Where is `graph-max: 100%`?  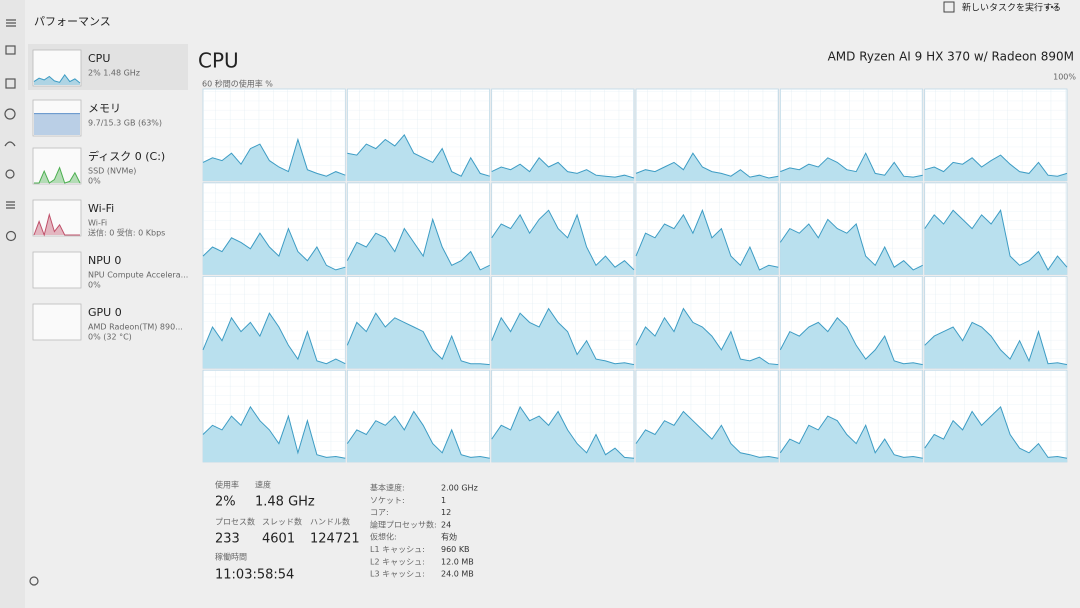 graph-max: 100% is located at coordinates (1064, 77).